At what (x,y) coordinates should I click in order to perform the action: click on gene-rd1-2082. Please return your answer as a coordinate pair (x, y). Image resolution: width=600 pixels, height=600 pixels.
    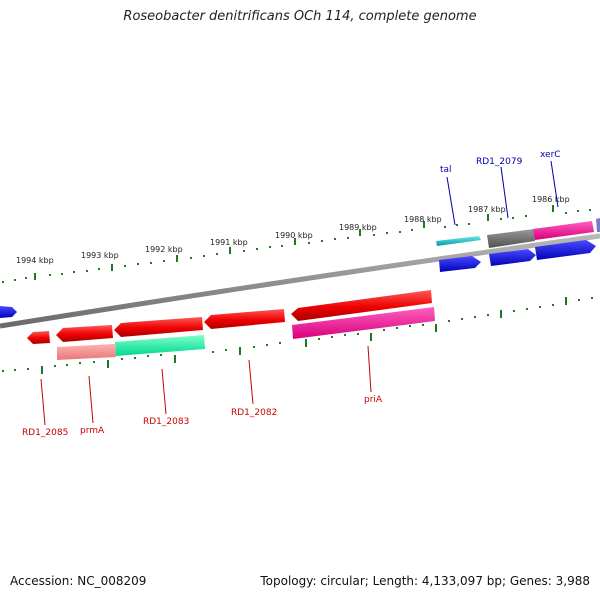
    Looking at the image, I should click on (244, 319).